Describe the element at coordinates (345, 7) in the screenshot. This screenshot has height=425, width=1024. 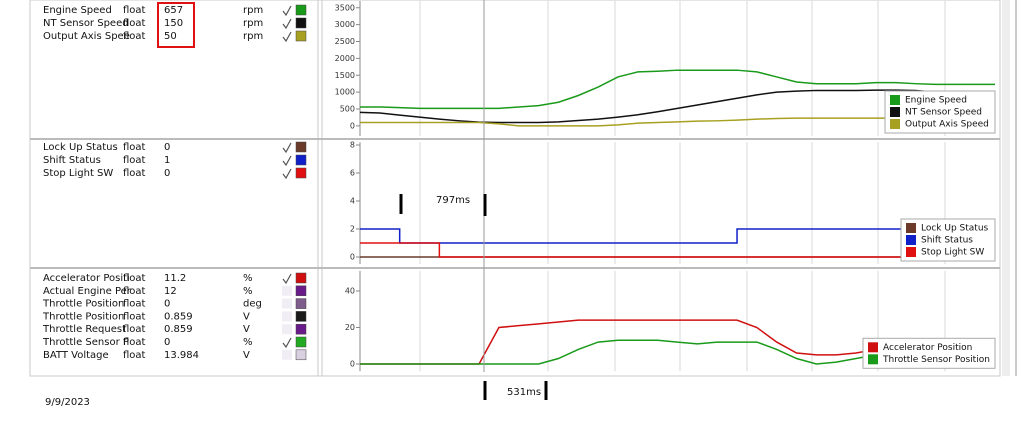
I see `y-tick-label: 3500` at that location.